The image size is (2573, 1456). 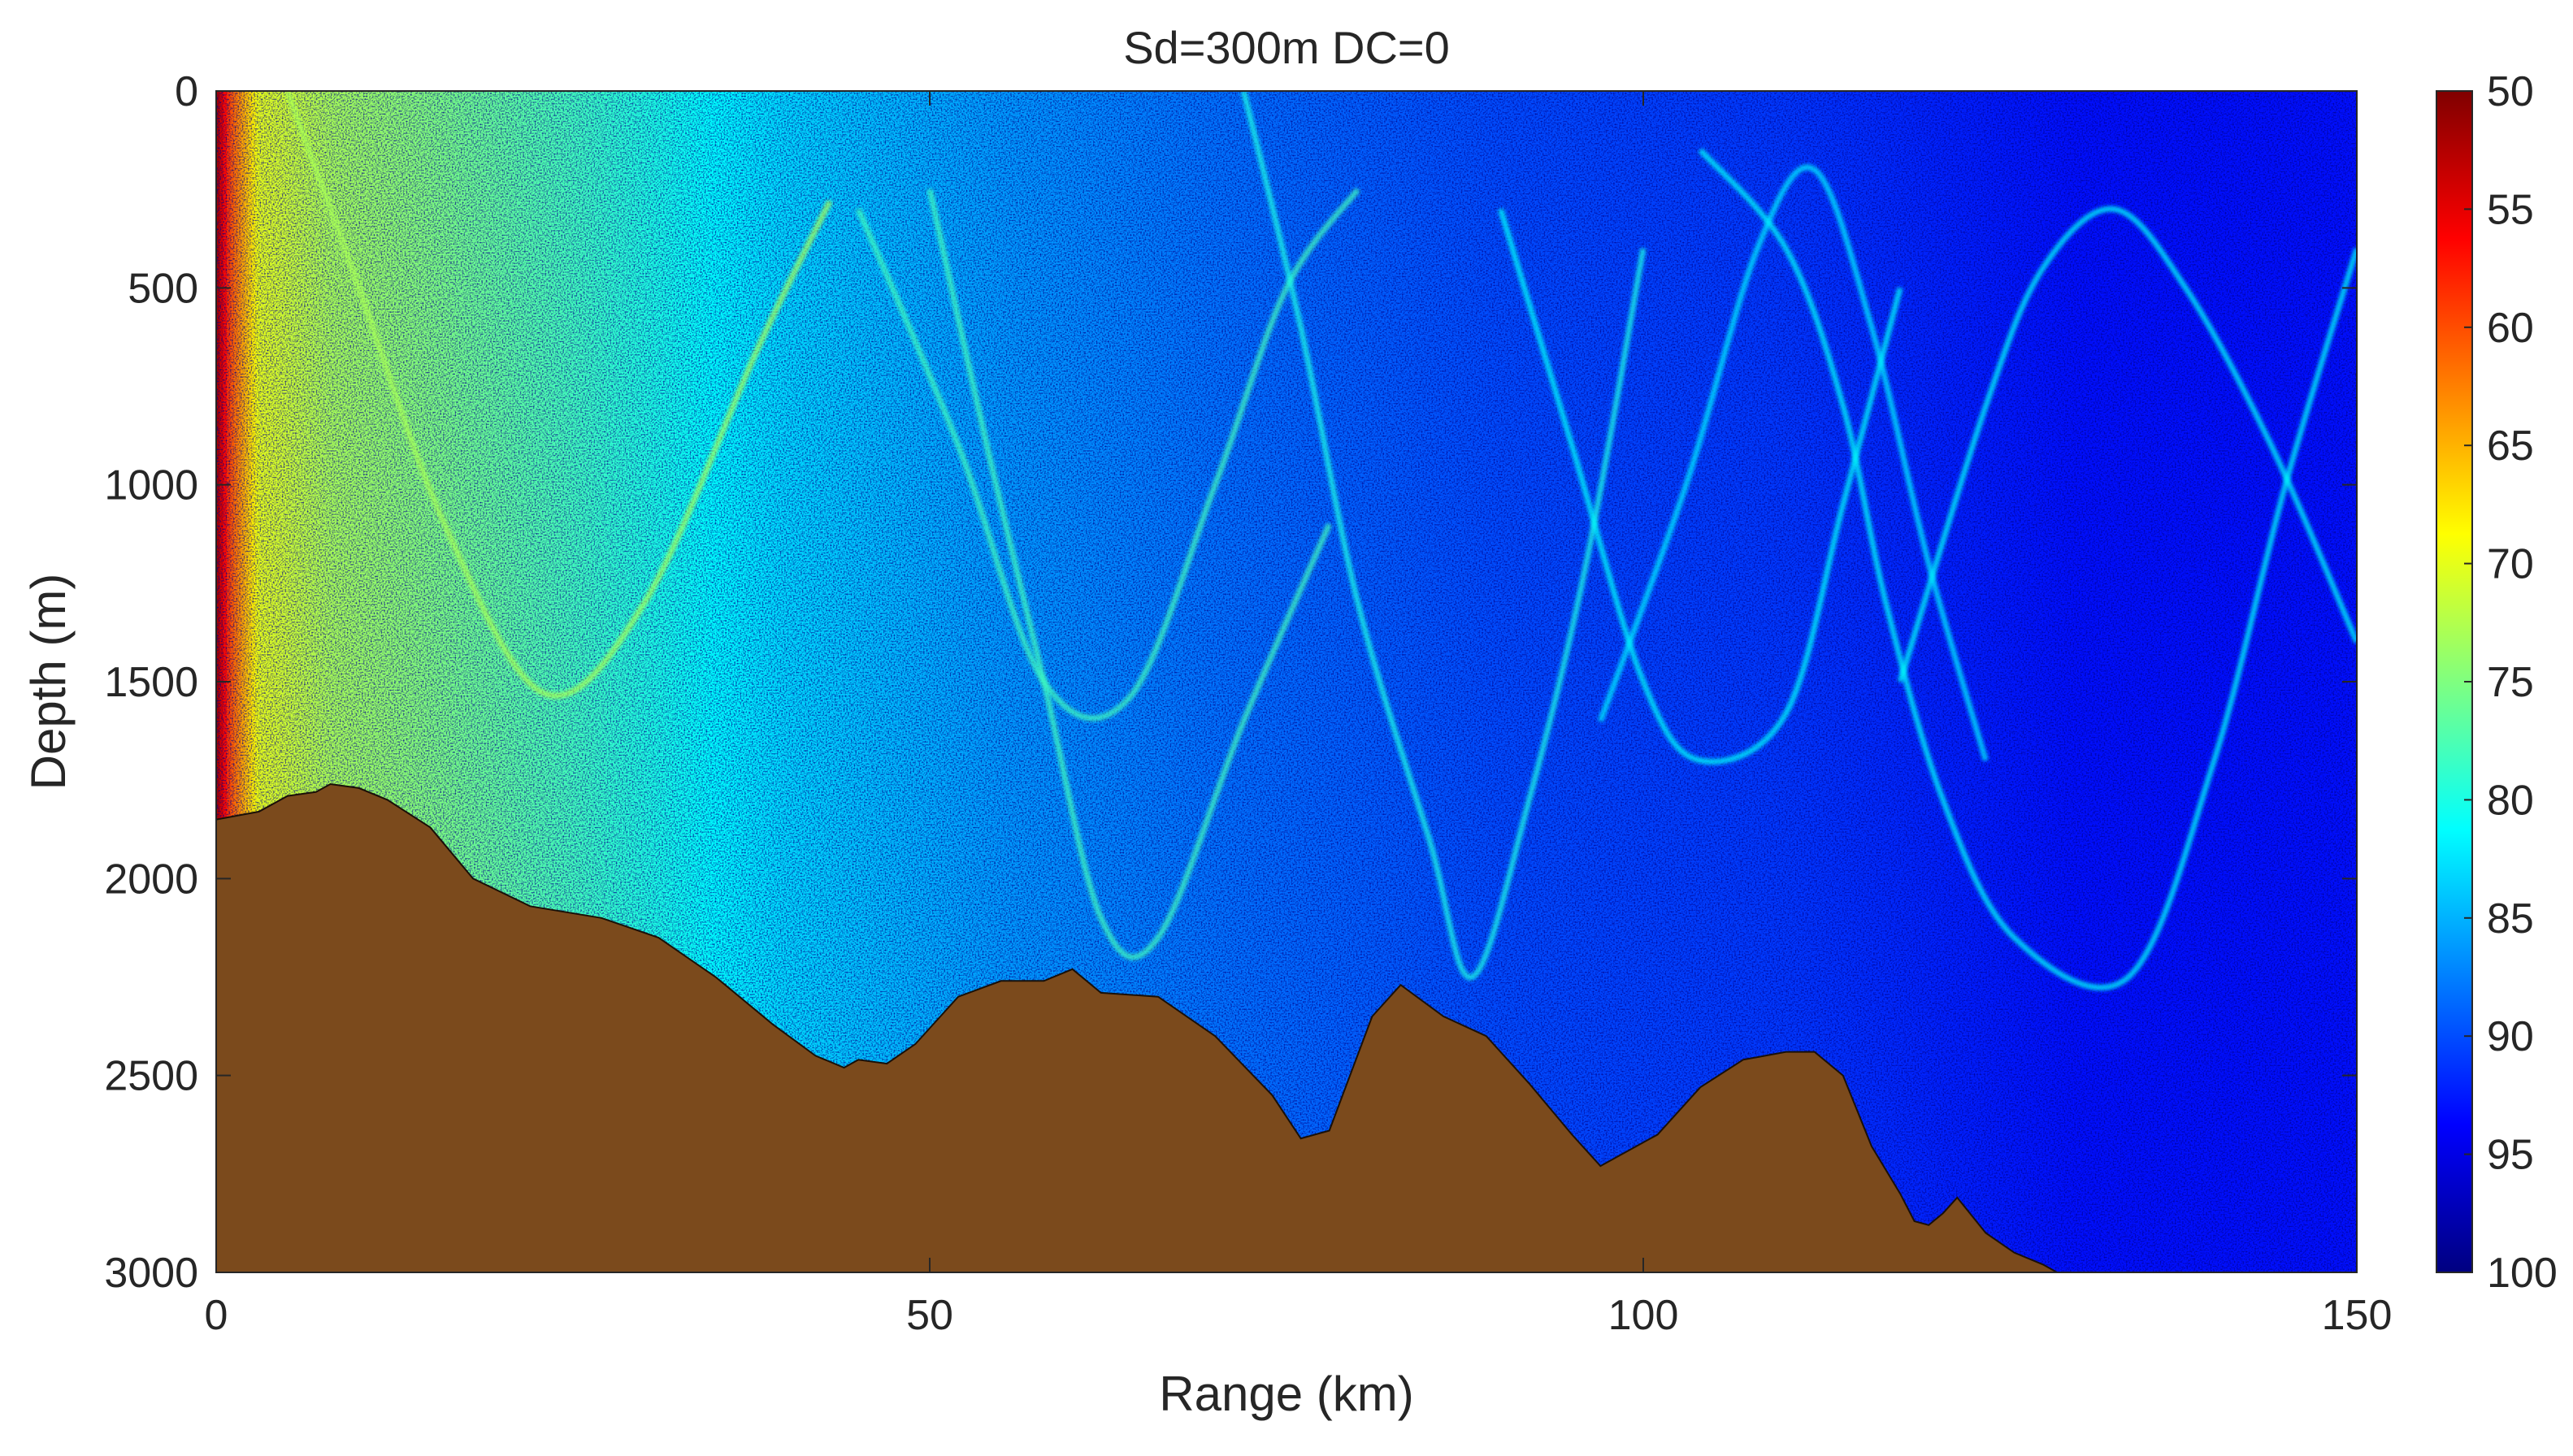 I want to click on y-tick-label: 2500, so click(x=151, y=1076).